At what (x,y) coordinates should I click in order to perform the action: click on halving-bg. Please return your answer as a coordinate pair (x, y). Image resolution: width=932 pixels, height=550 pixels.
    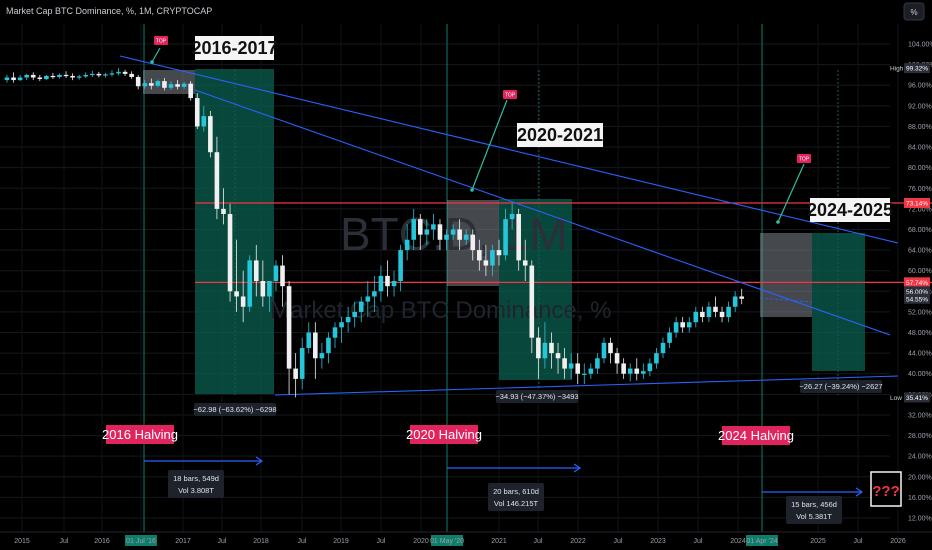
    Looking at the image, I should click on (140, 434).